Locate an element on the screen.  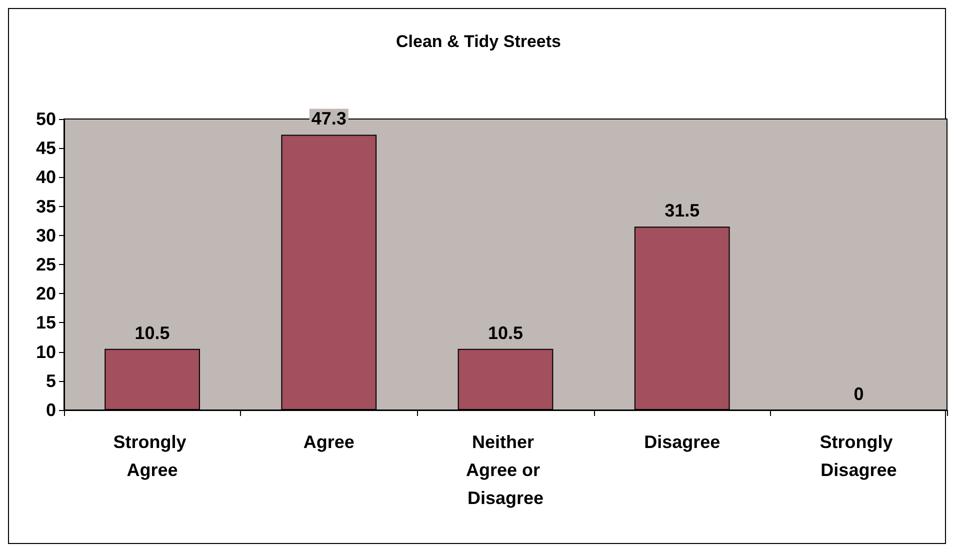
x-tick-label: Disagree is located at coordinates (682, 442).